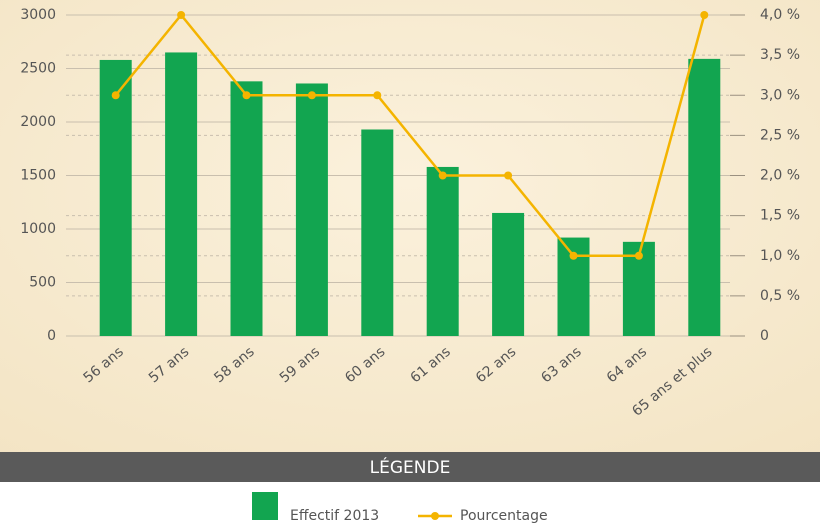 This screenshot has height=530, width=820. I want to click on legend-area, so click(410, 506).